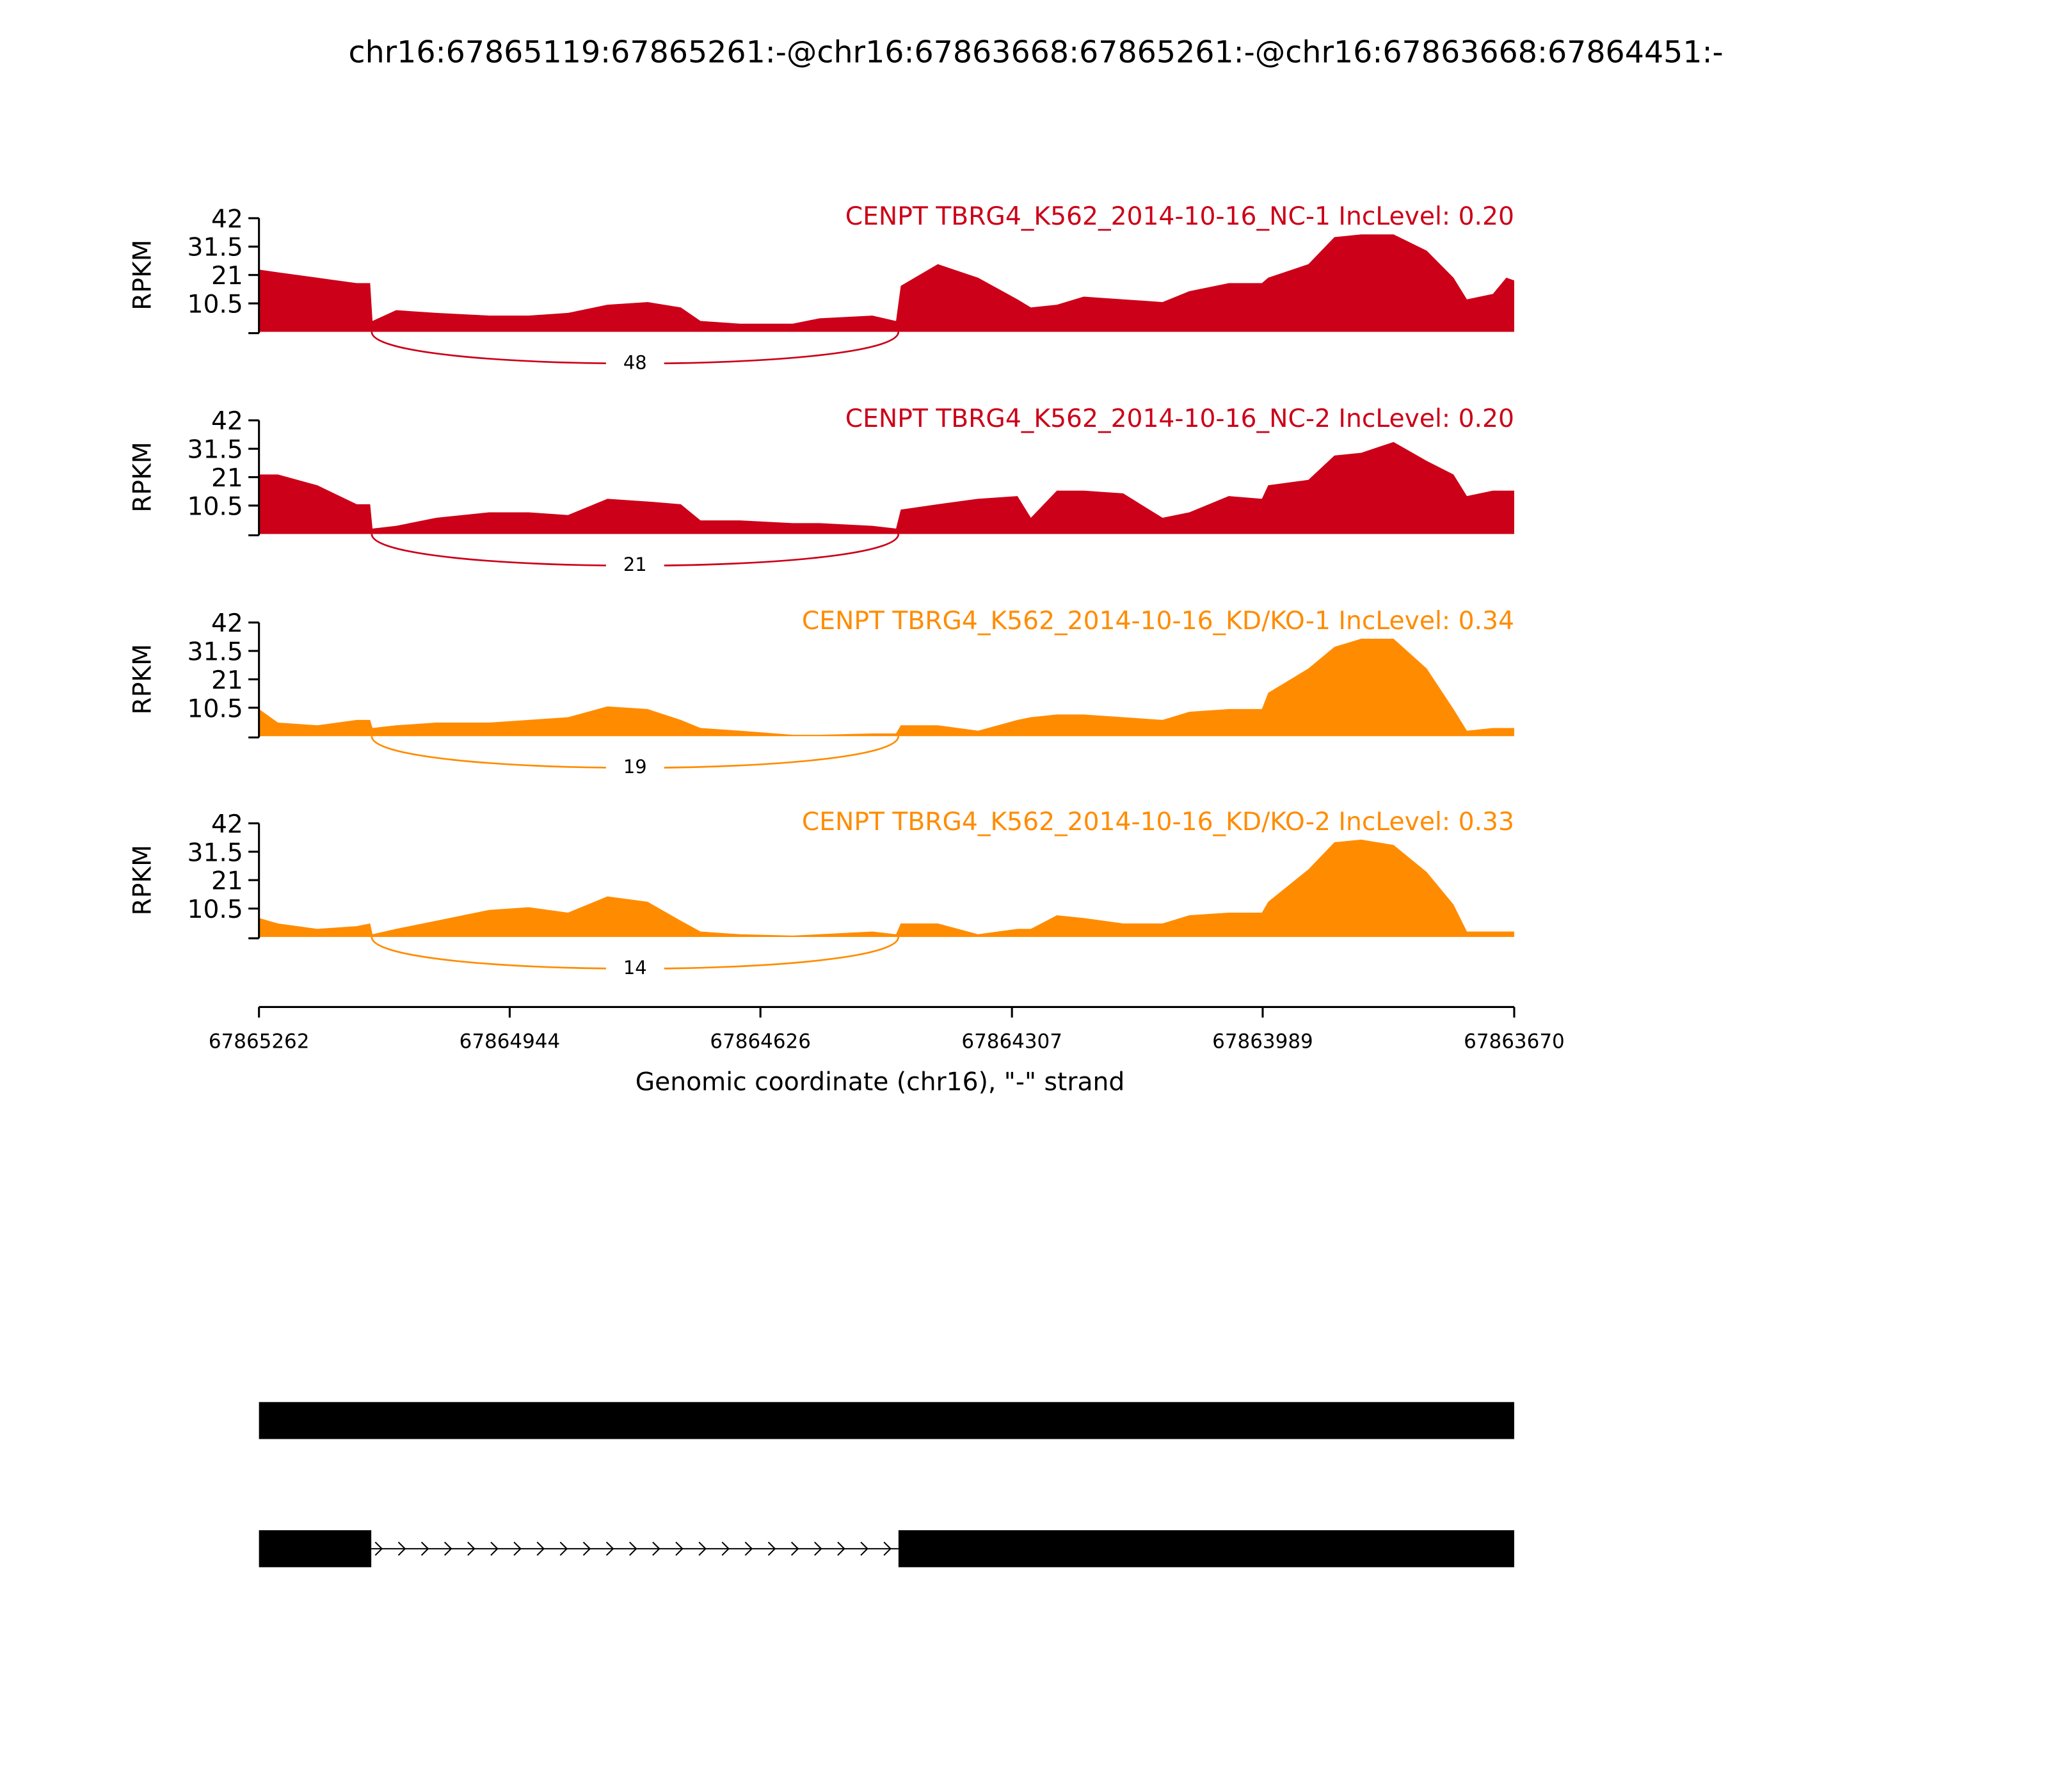  Describe the element at coordinates (760, 1041) in the screenshot. I see `x-tick-label: 67864626` at that location.